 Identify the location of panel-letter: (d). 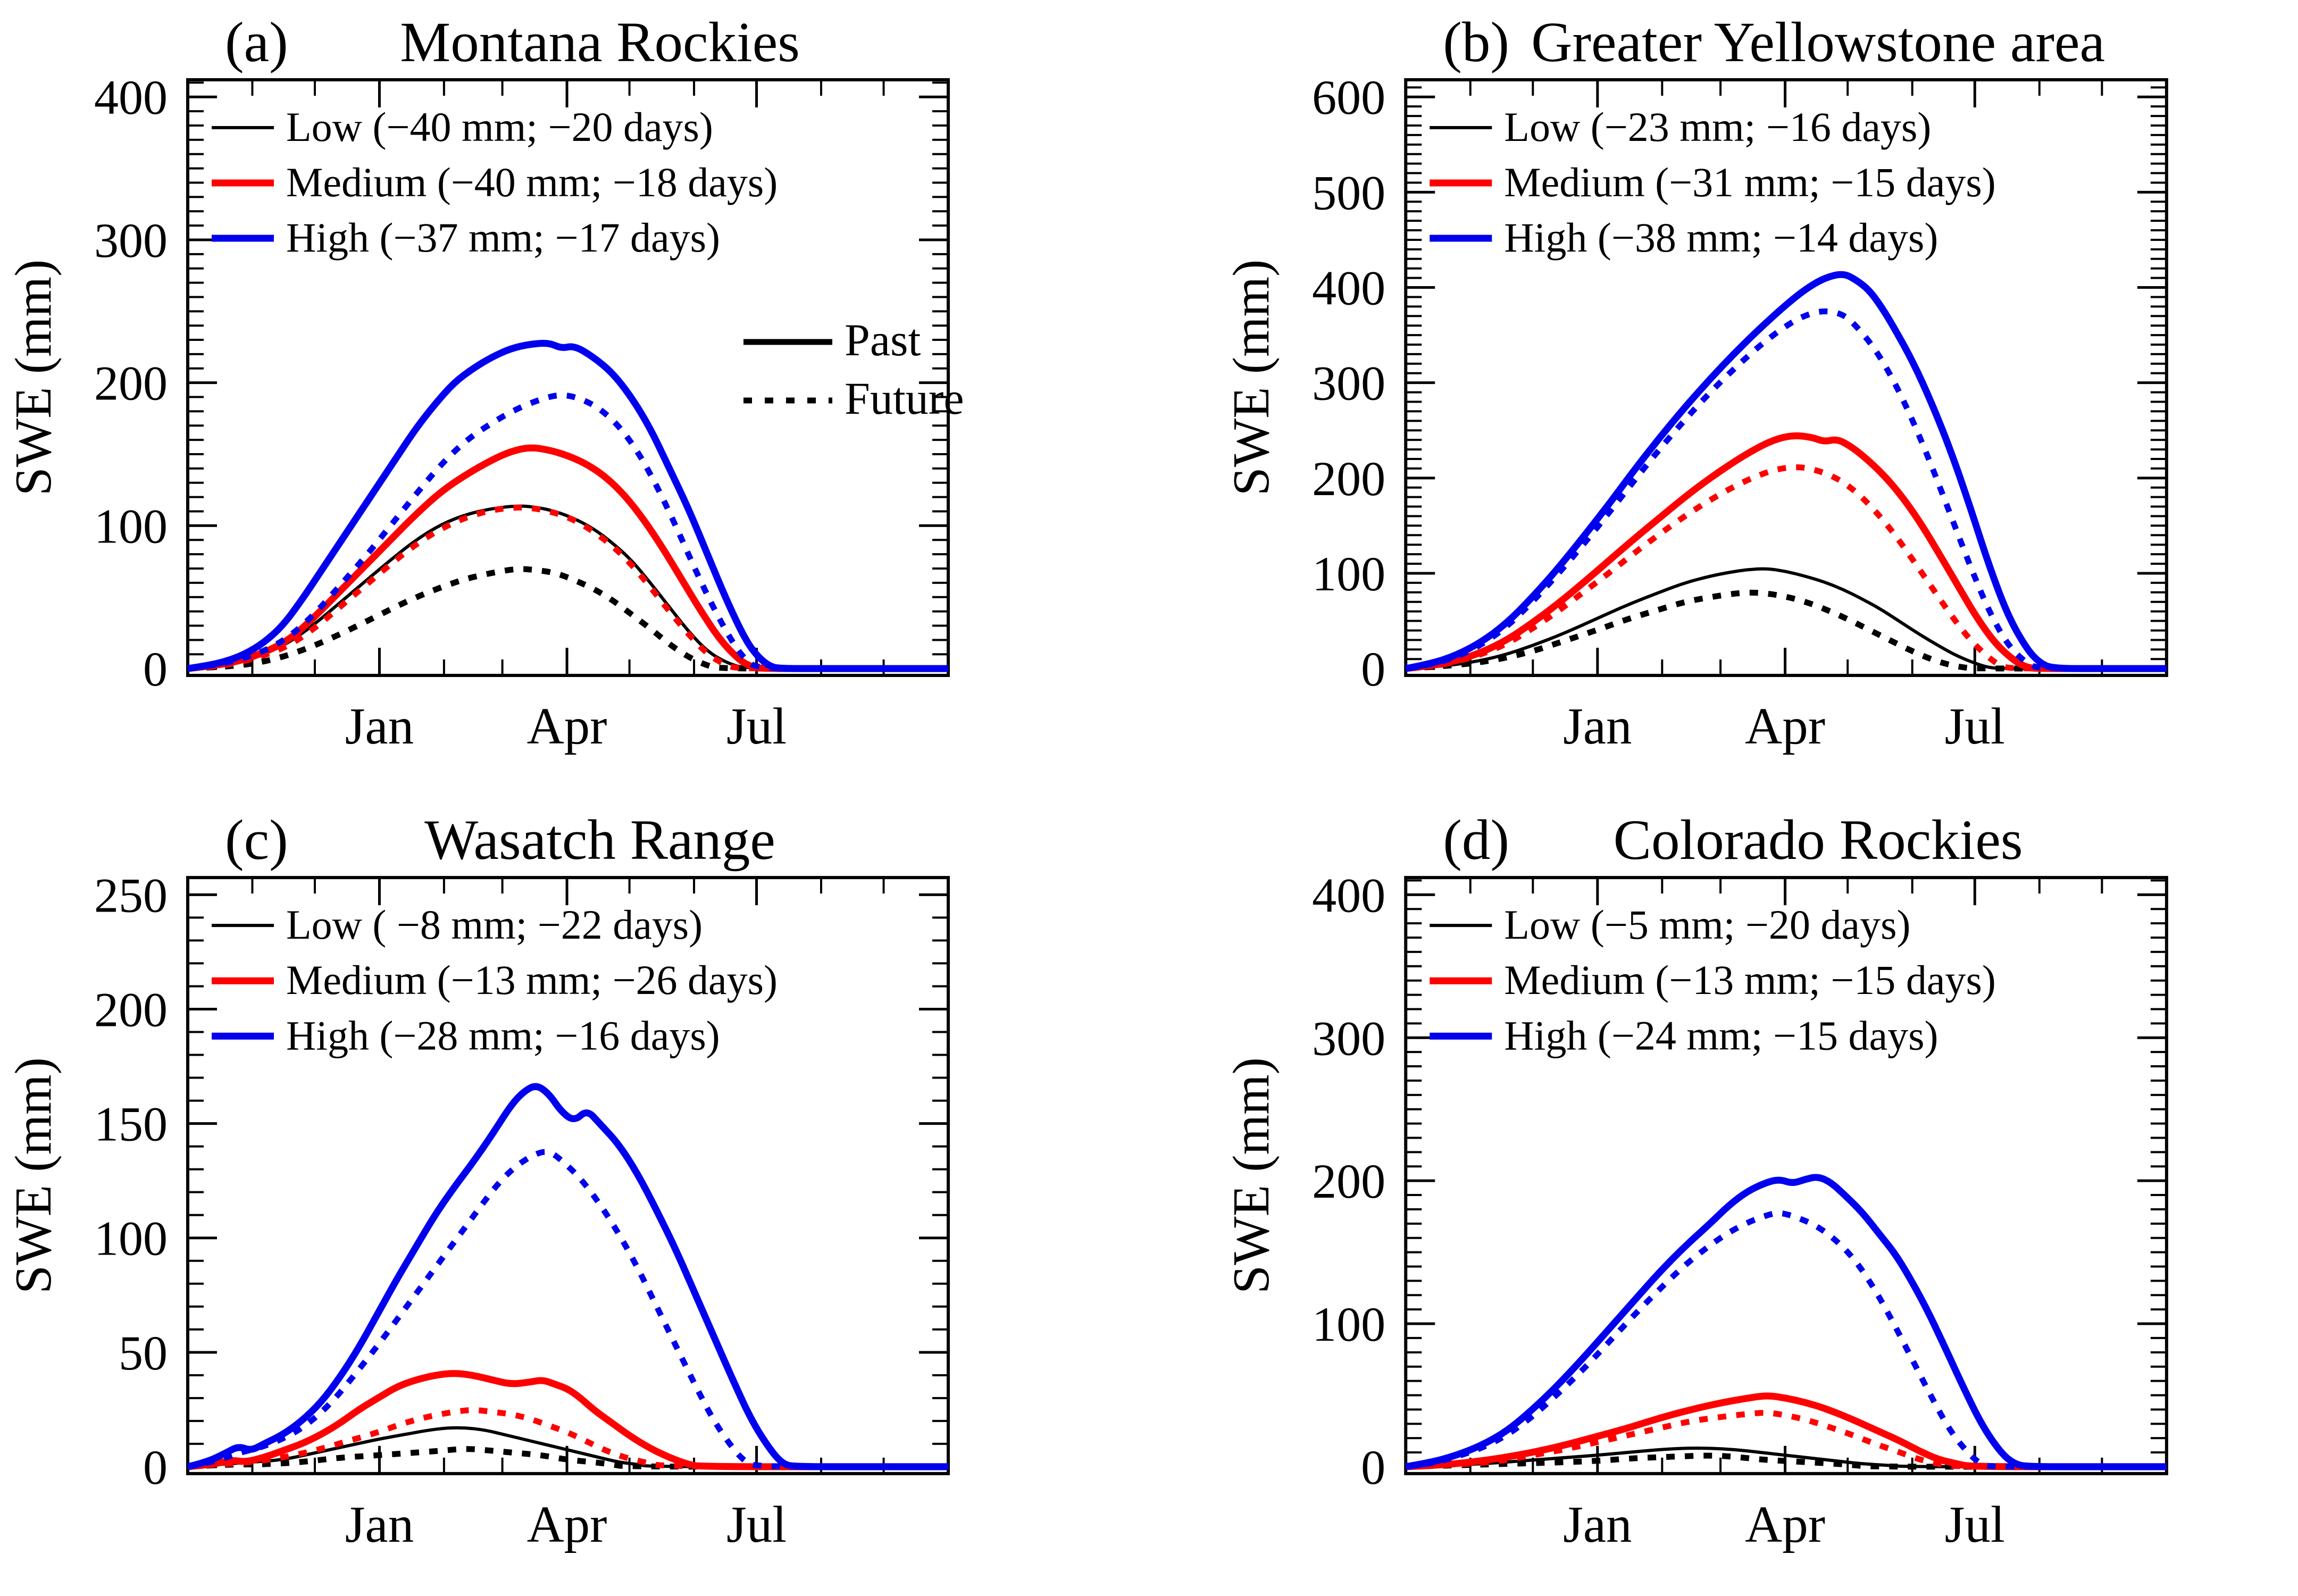
(1476, 840).